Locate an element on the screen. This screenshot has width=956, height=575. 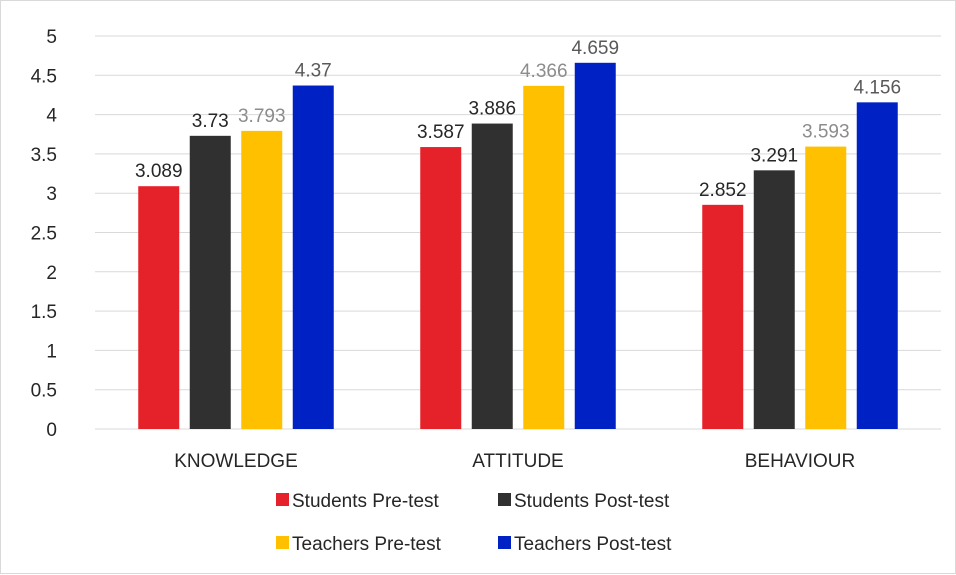
data-label: 3.291 is located at coordinates (774, 155).